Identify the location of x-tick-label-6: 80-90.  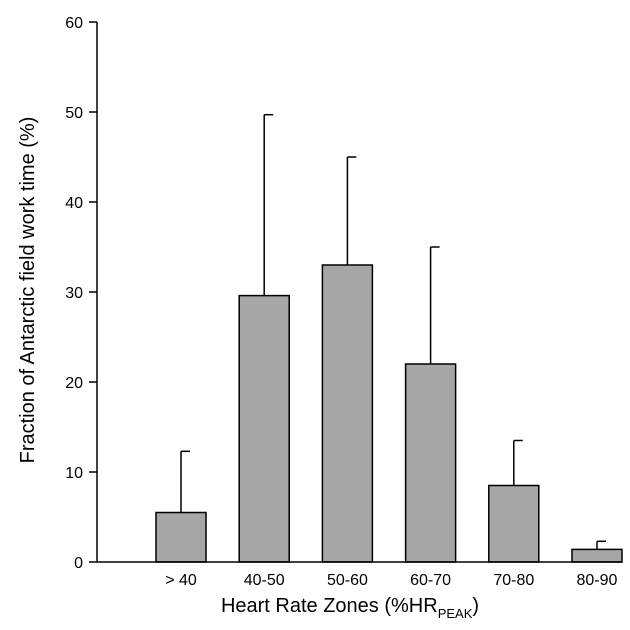
(597, 580).